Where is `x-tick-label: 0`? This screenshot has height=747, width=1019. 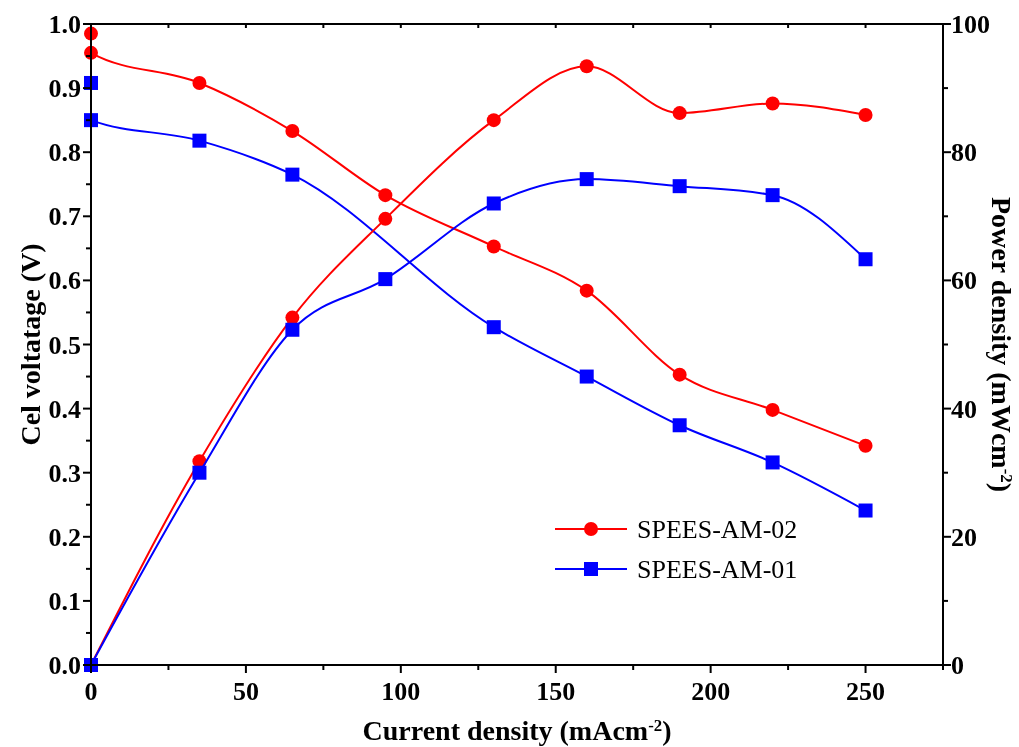
x-tick-label: 0 is located at coordinates (91, 691).